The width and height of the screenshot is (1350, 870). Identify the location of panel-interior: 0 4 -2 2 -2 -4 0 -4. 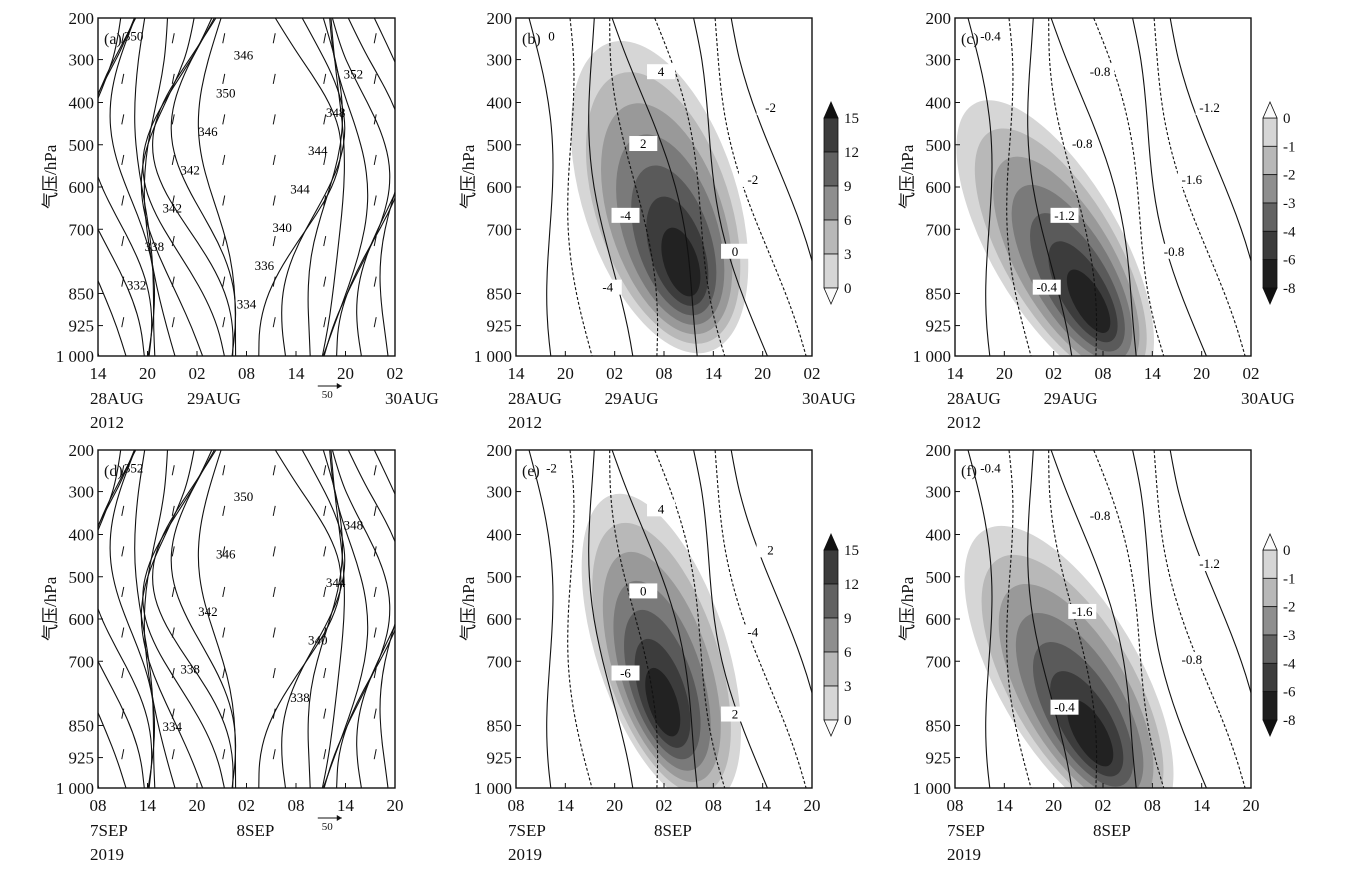
(670, 187).